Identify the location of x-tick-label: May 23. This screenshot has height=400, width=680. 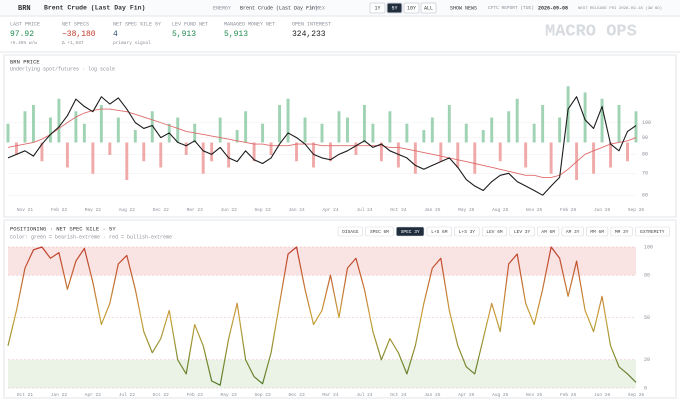
(229, 395).